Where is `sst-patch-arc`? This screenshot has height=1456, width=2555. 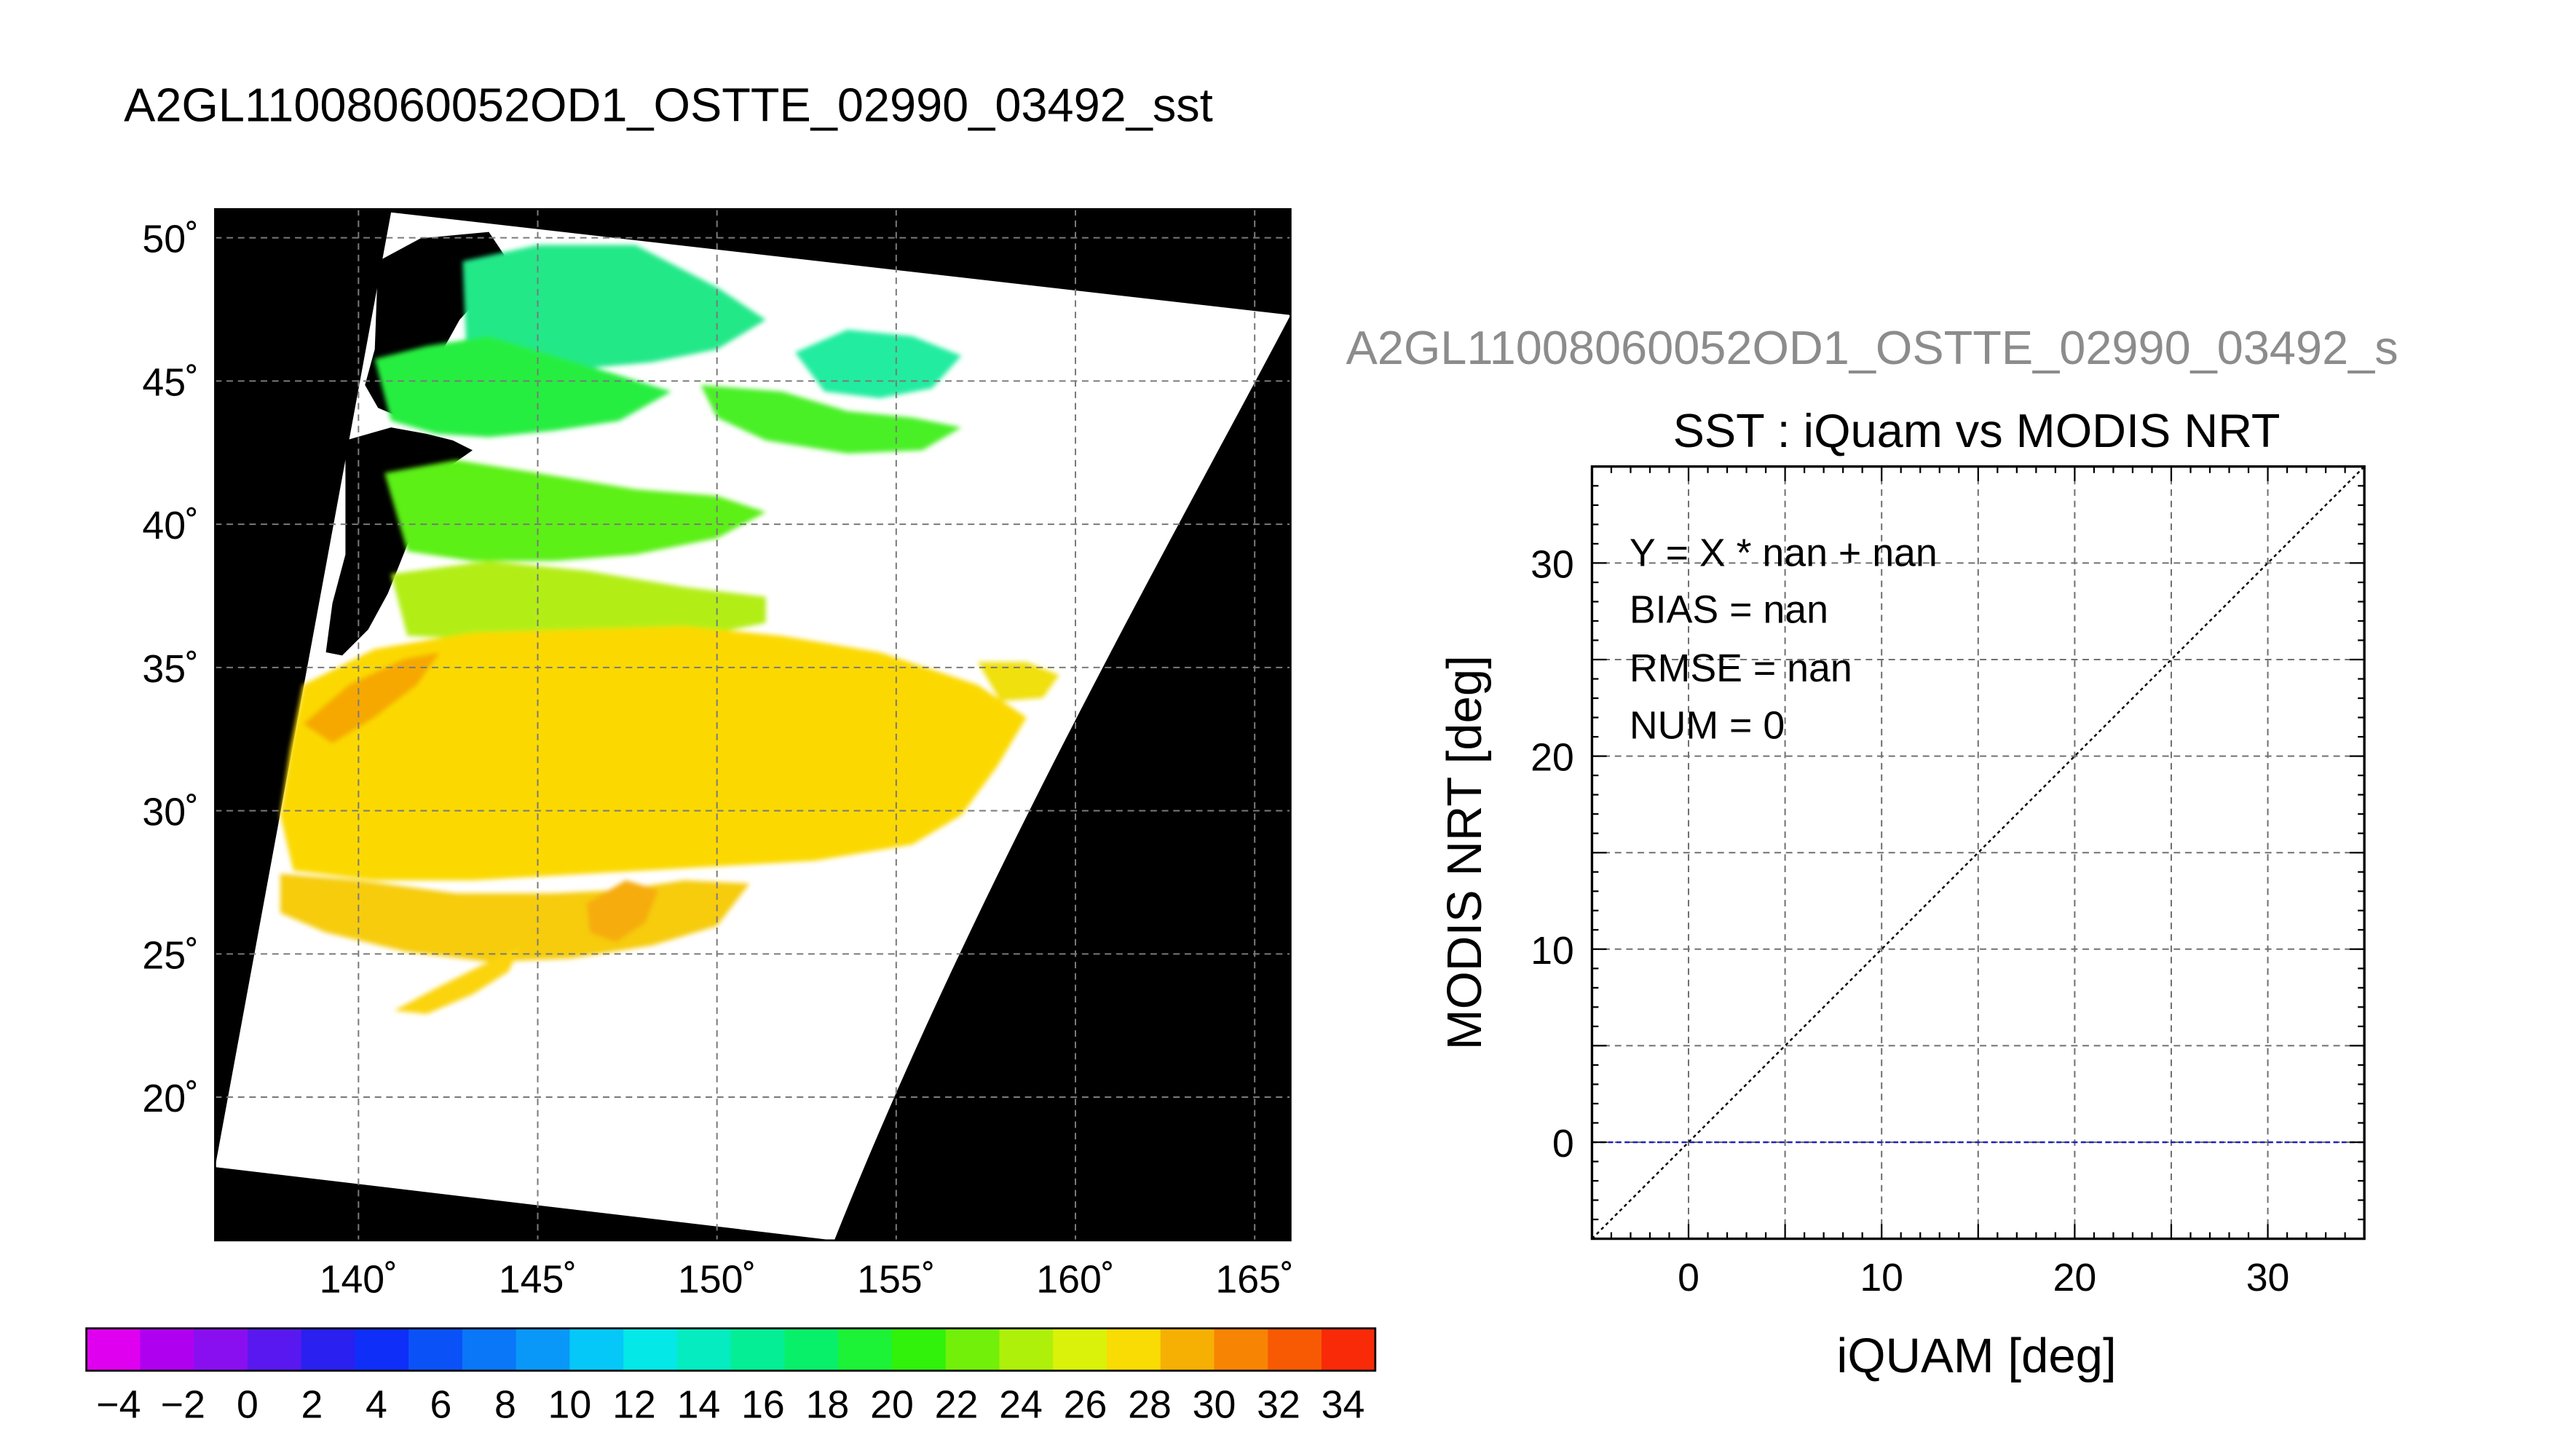
sst-patch-arc is located at coordinates (458, 979).